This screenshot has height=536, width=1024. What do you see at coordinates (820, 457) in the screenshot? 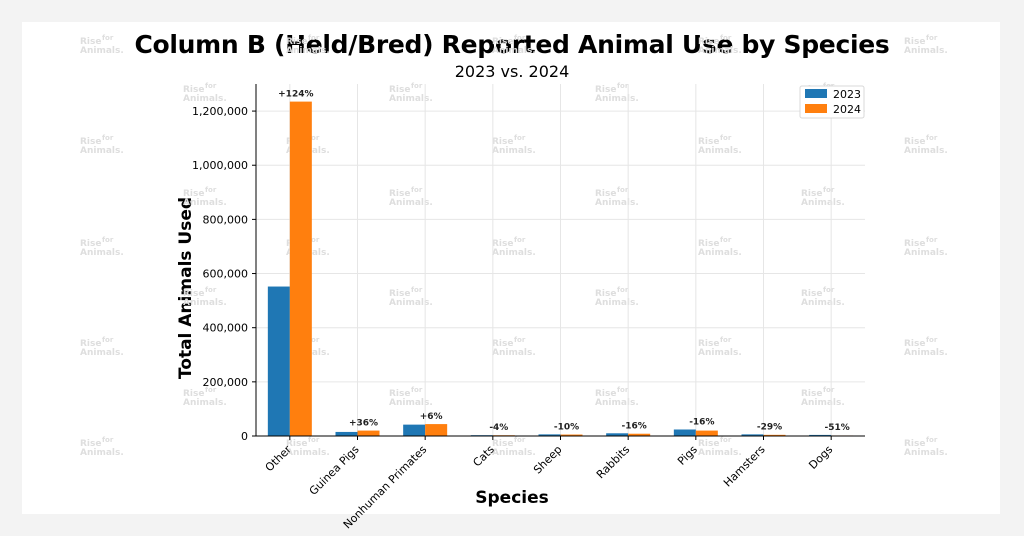
I see `x-tick-label: Dogs` at bounding box center [820, 457].